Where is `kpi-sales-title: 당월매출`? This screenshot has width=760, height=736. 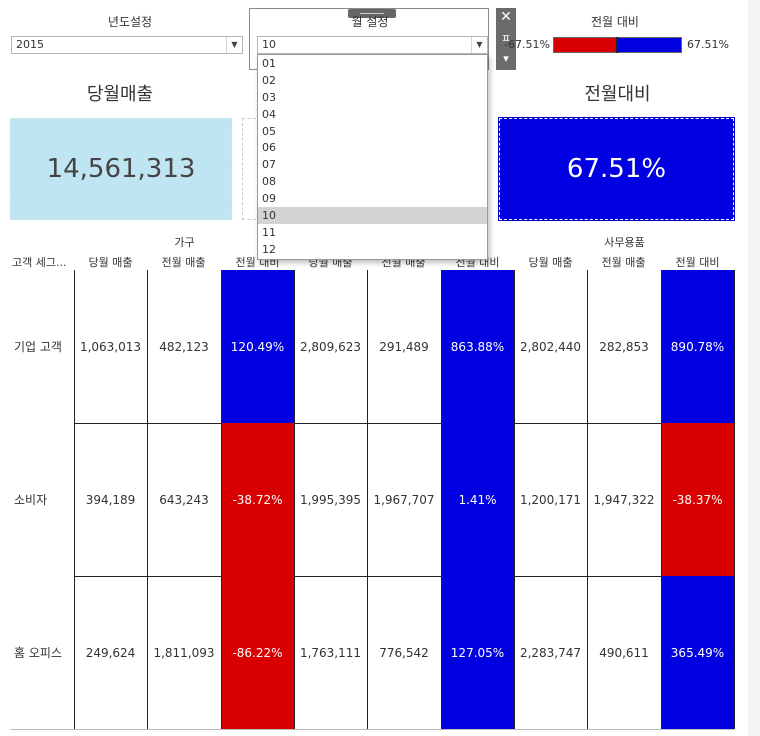 kpi-sales-title: 당월매출 is located at coordinates (120, 94).